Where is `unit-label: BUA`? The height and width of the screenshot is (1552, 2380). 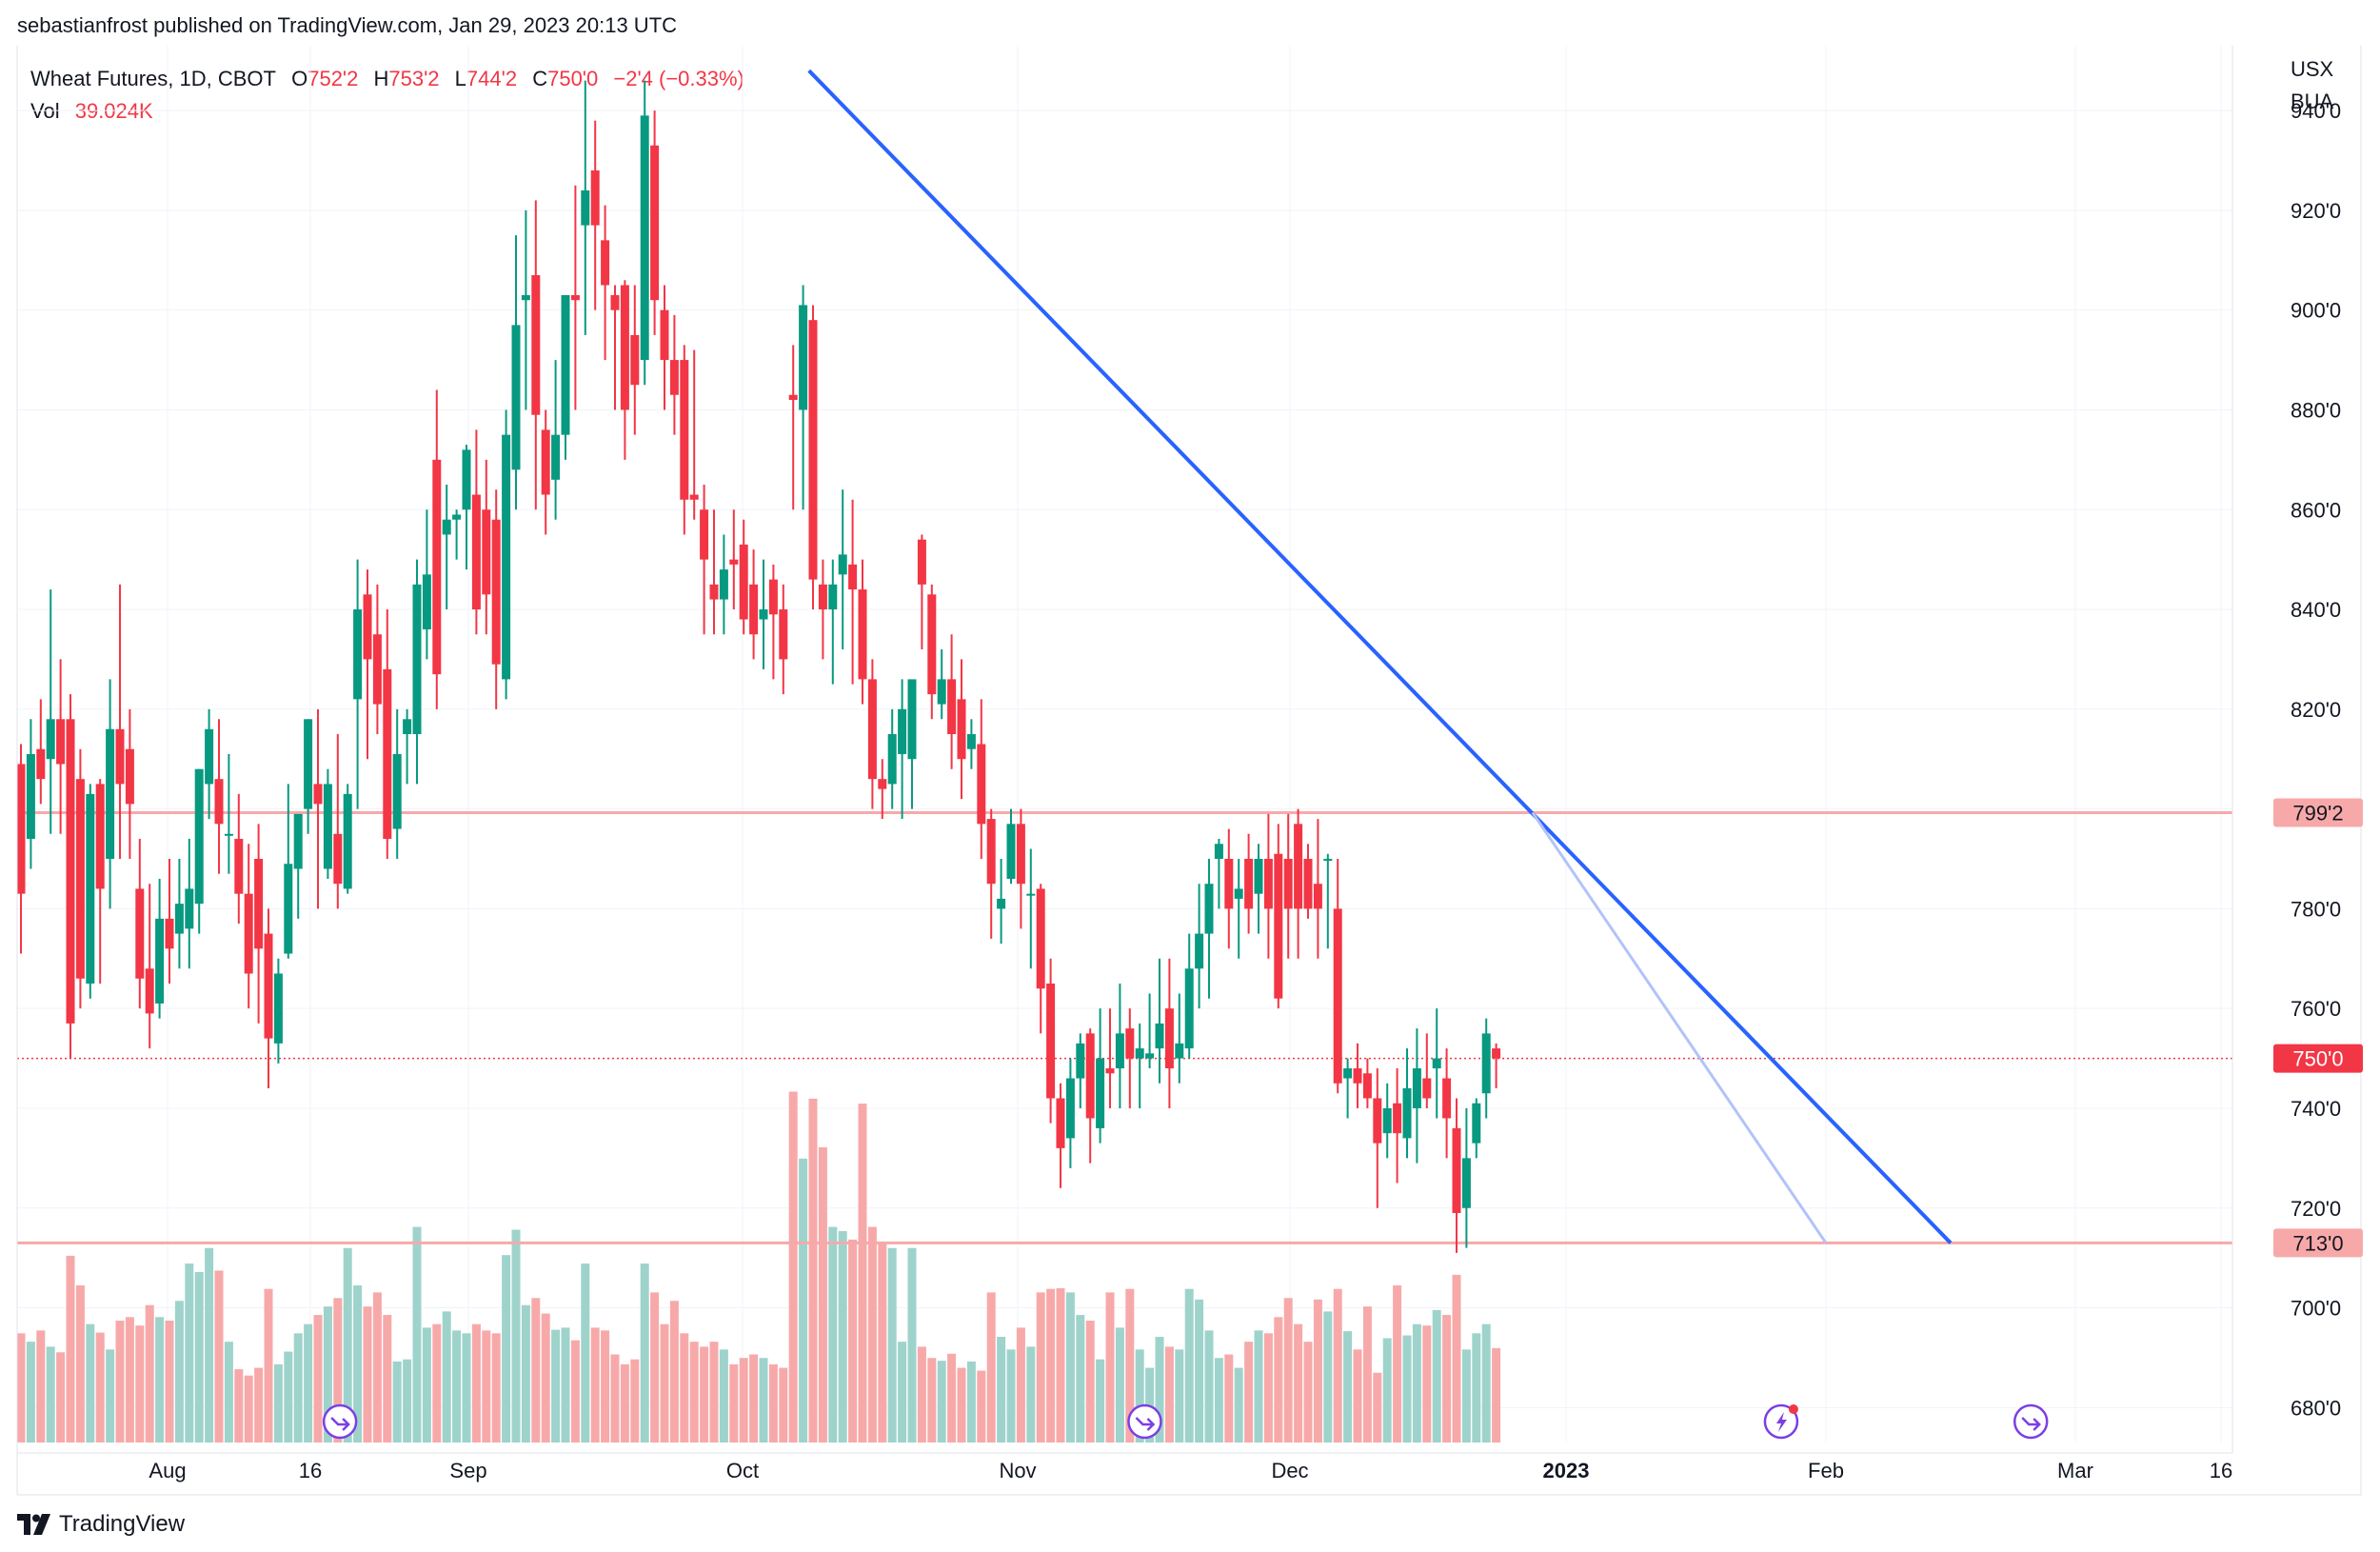
unit-label: BUA is located at coordinates (2312, 101).